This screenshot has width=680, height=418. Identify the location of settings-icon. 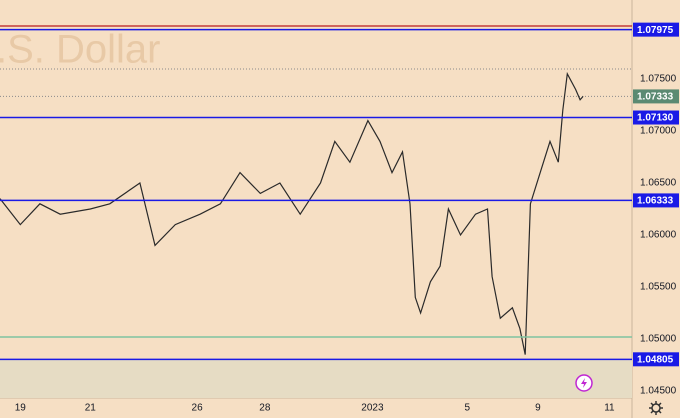
(656, 408).